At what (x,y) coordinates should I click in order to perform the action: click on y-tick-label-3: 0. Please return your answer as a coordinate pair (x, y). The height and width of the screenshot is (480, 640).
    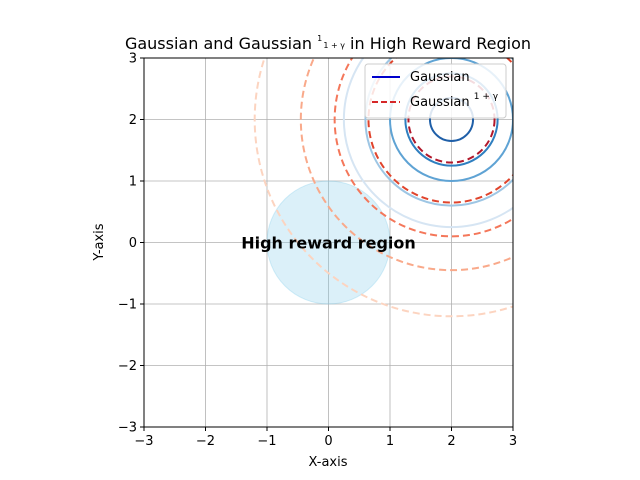
    Looking at the image, I should click on (133, 243).